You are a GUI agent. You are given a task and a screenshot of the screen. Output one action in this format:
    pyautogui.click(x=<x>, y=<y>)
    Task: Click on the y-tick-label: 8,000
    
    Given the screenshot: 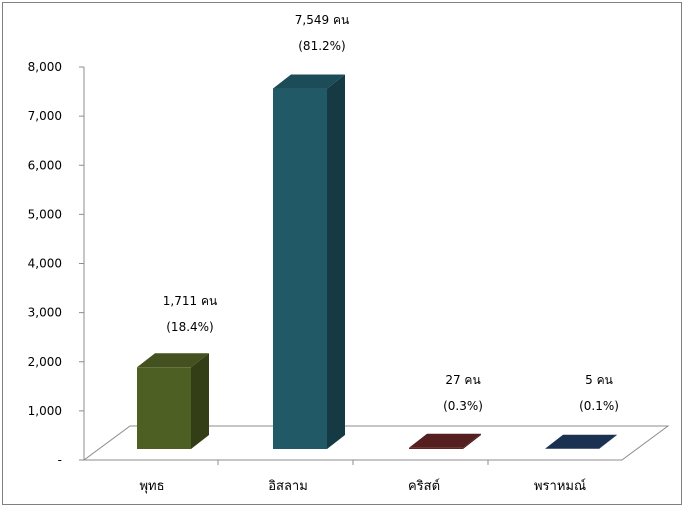 What is the action you would take?
    pyautogui.click(x=45, y=67)
    